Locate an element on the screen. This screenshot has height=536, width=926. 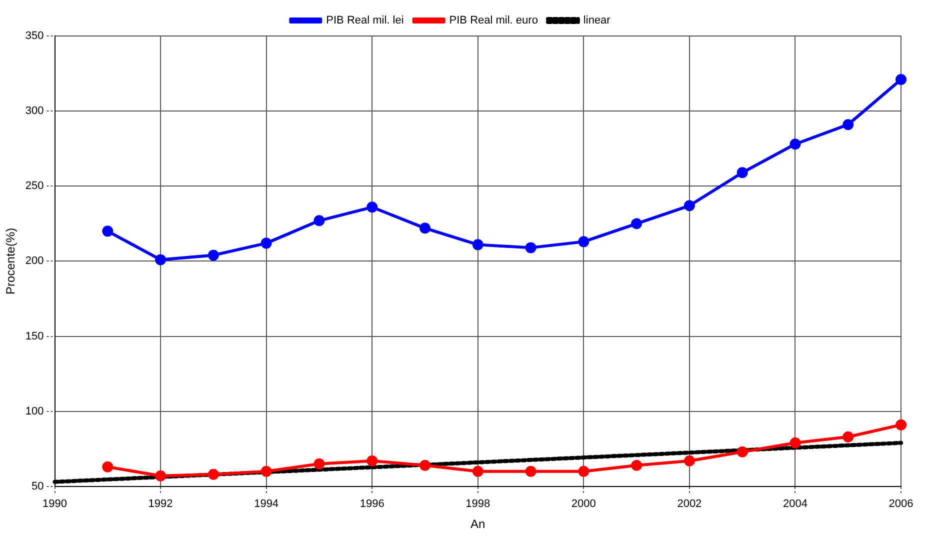
x-tick-label: 1992 is located at coordinates (160, 504).